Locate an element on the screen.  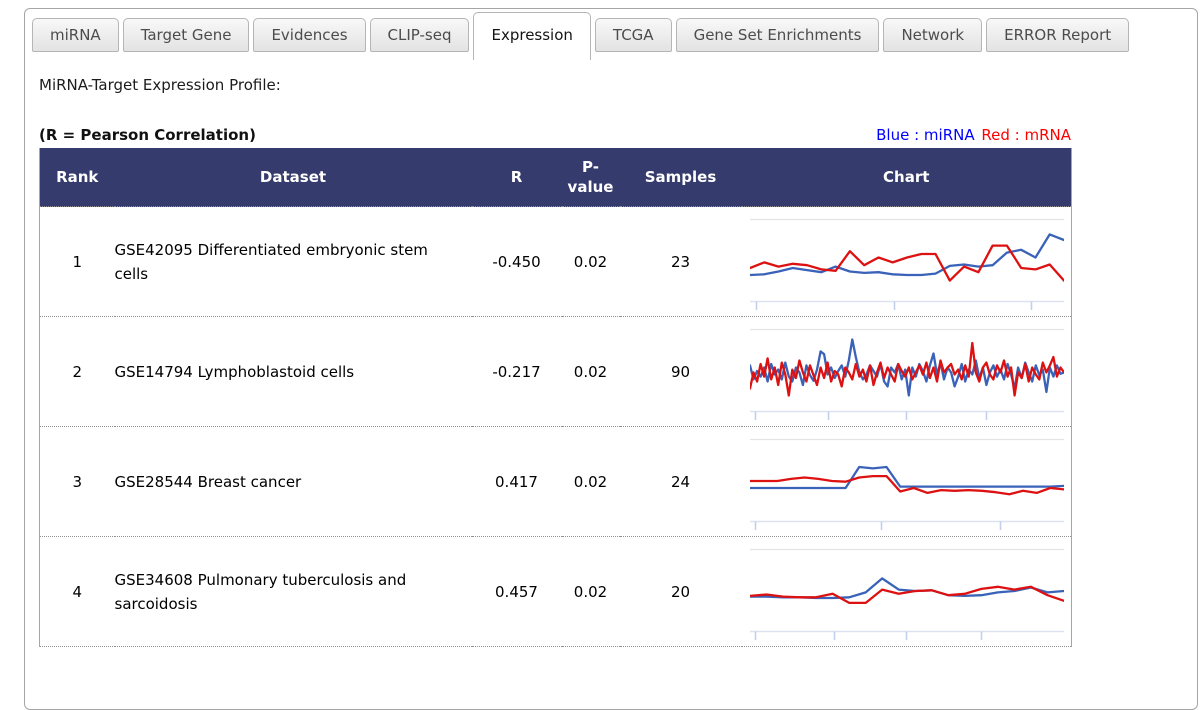
samples-cell: 20 is located at coordinates (680, 591).